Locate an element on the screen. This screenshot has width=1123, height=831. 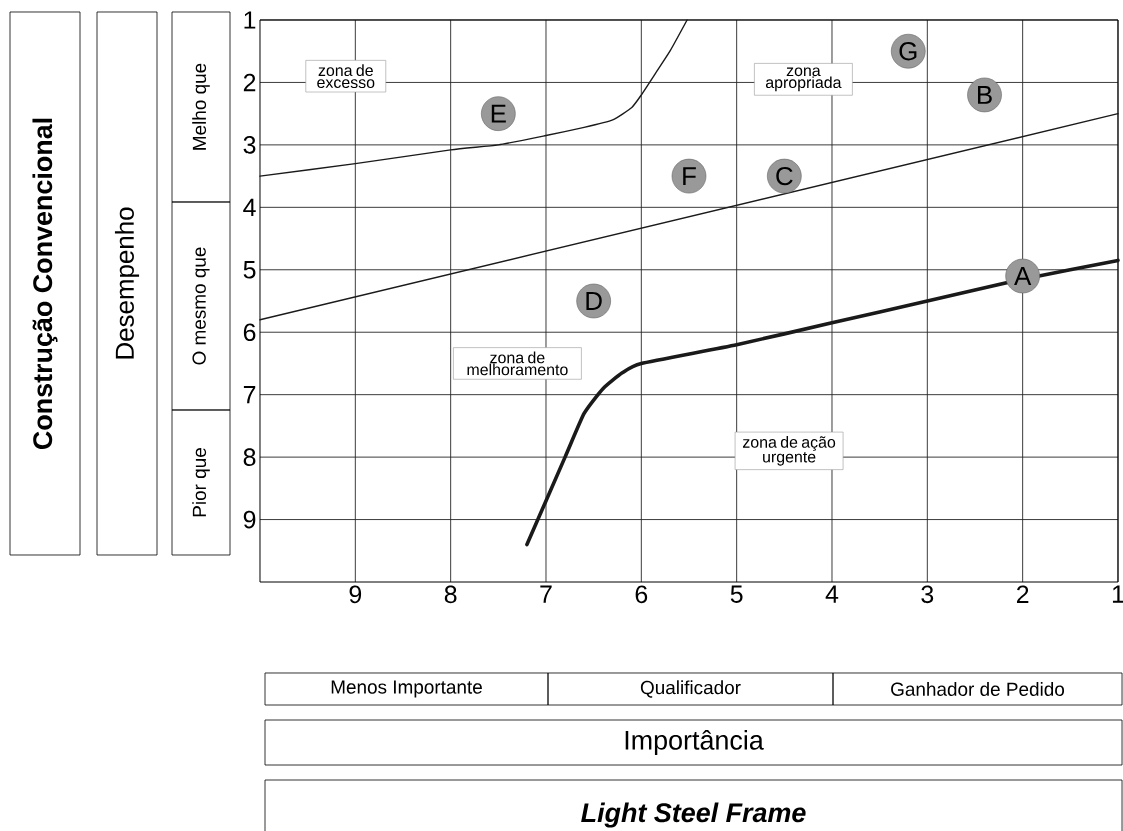
text: Melho que is located at coordinates (201, 106).